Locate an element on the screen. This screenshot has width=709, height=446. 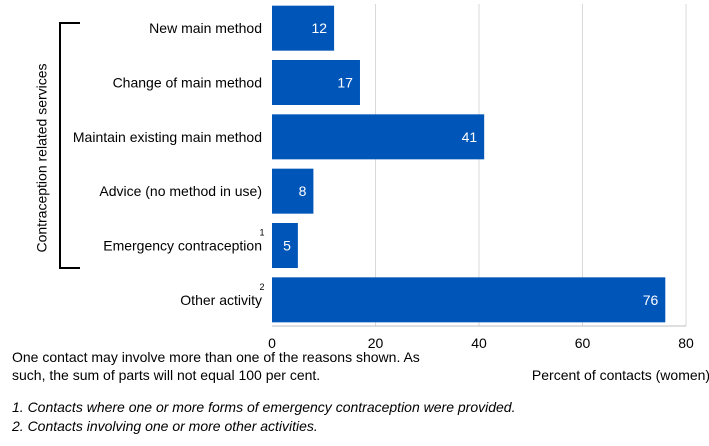
category-superscript: 1 is located at coordinates (261, 233).